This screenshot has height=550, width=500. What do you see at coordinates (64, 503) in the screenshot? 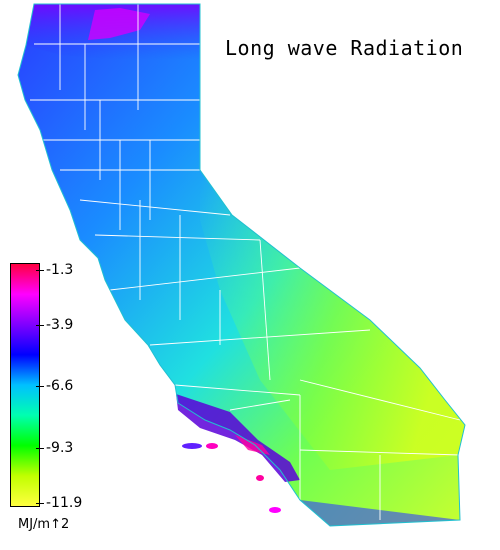
I see `legend-tick-label: -11.9` at bounding box center [64, 503].